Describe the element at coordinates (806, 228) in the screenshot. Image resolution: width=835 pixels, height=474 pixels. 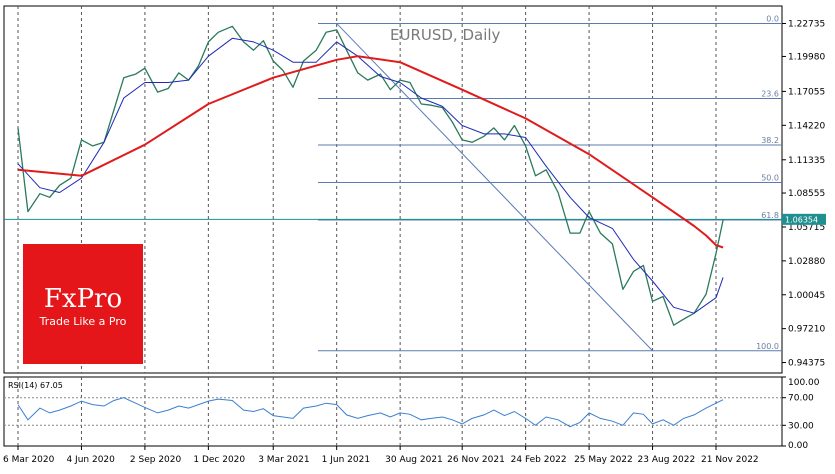
I see `y-tick-label: 1.05715` at that location.